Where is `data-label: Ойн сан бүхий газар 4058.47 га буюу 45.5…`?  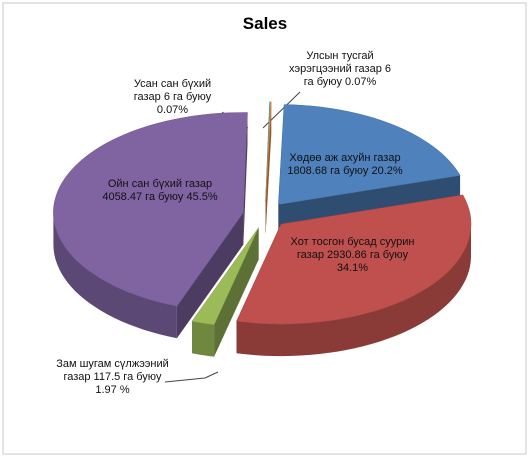 data-label: Ойн сан бүхий газар 4058.47 га буюу 45.5… is located at coordinates (160, 190).